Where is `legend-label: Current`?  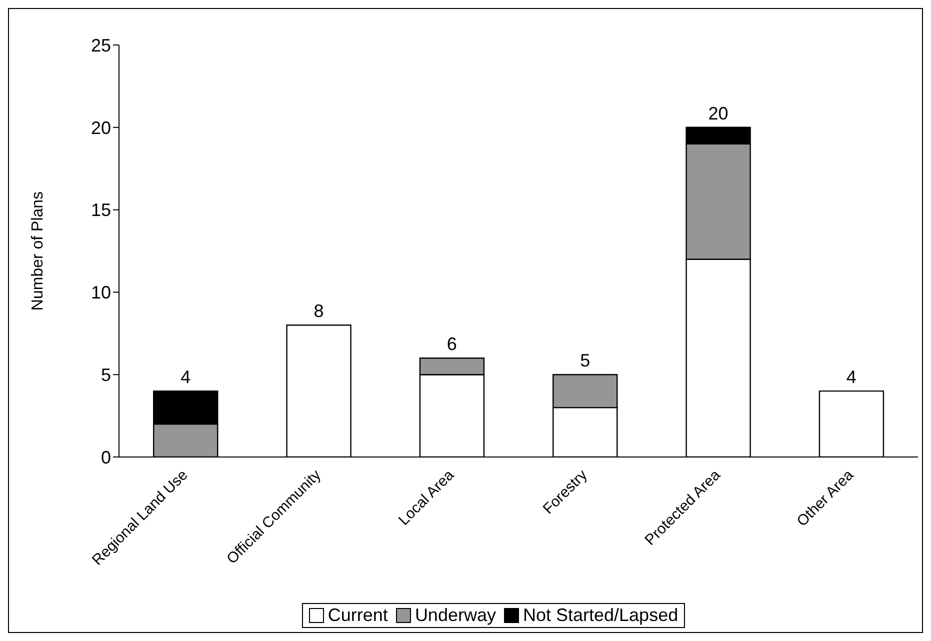
legend-label: Current is located at coordinates (357, 615).